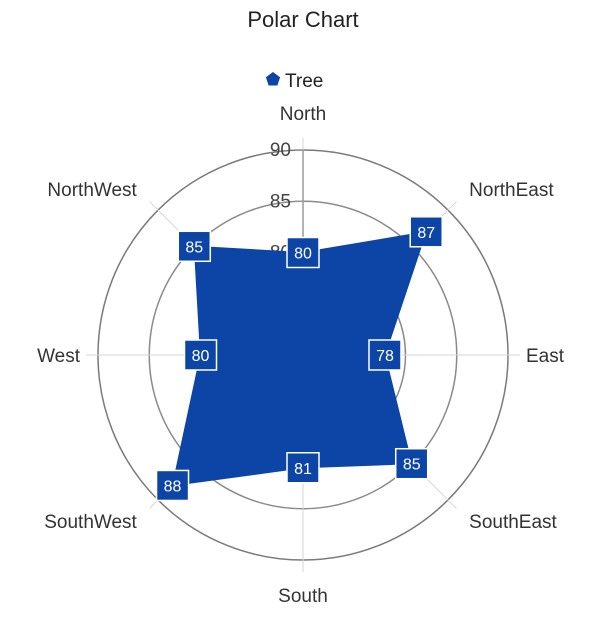 This screenshot has height=617, width=600. I want to click on data-label-northeast: 87, so click(426, 232).